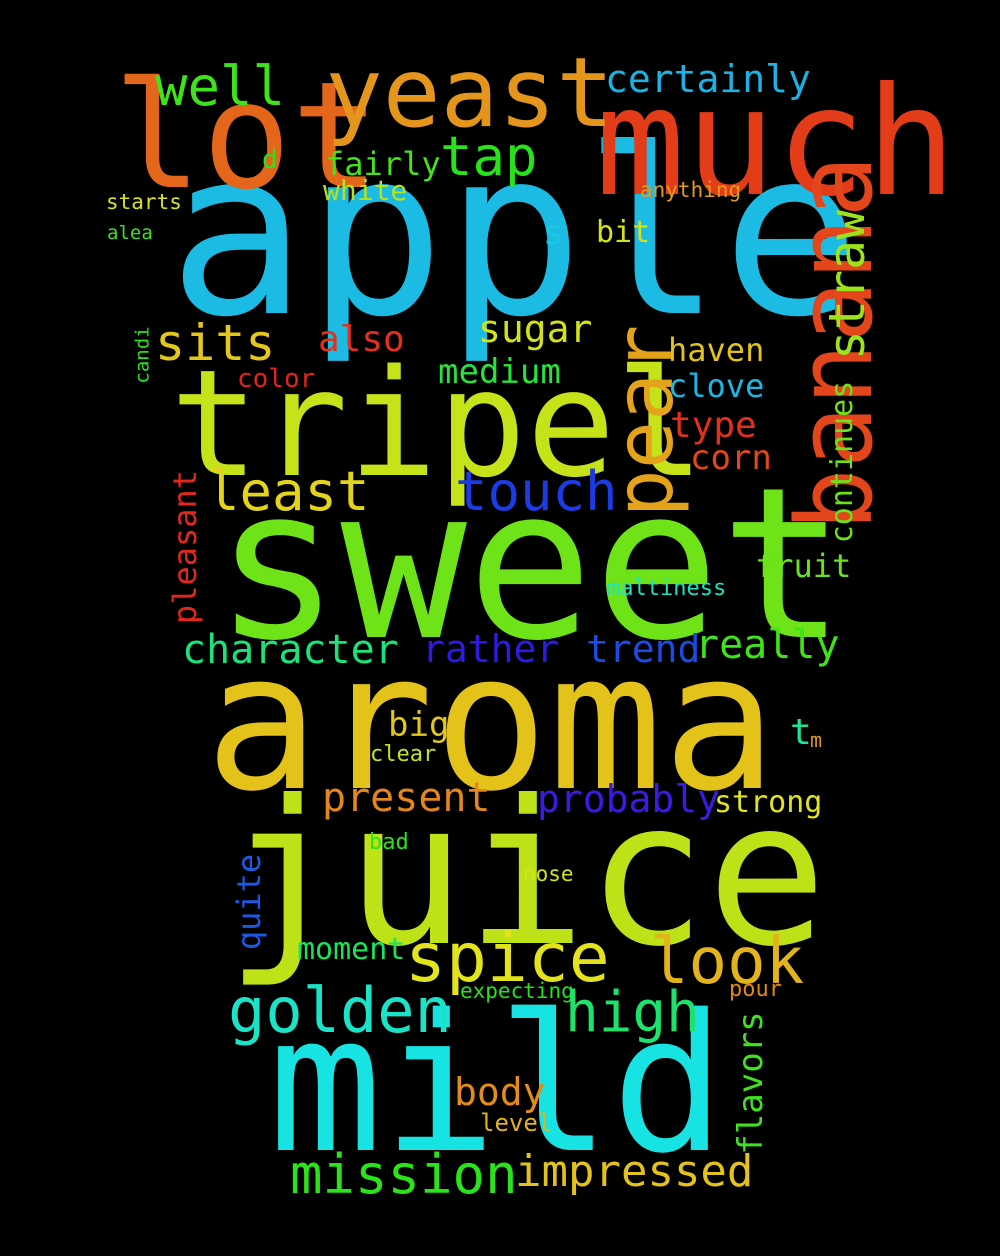  What do you see at coordinates (469, 93) in the screenshot?
I see `word-yeast: yeast` at bounding box center [469, 93].